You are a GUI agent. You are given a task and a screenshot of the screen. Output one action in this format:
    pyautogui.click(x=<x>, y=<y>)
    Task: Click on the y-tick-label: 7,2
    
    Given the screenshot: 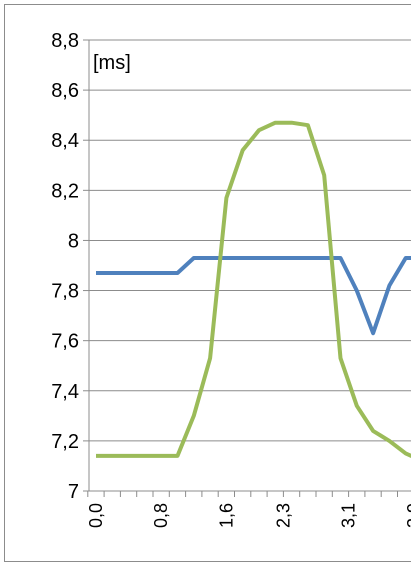 What is the action you would take?
    pyautogui.click(x=65, y=442)
    